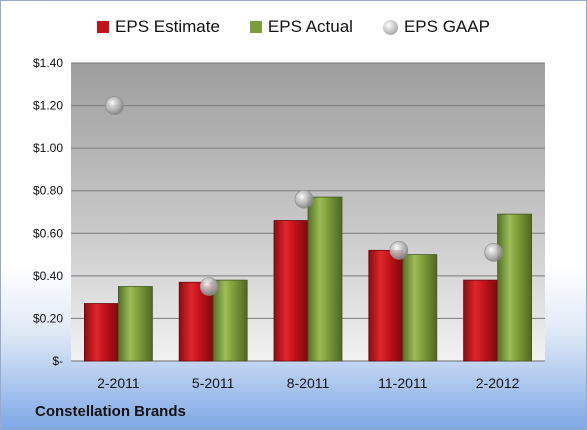 Image resolution: width=587 pixels, height=430 pixels. Describe the element at coordinates (110, 411) in the screenshot. I see `company-name: Constellation Brands` at that location.